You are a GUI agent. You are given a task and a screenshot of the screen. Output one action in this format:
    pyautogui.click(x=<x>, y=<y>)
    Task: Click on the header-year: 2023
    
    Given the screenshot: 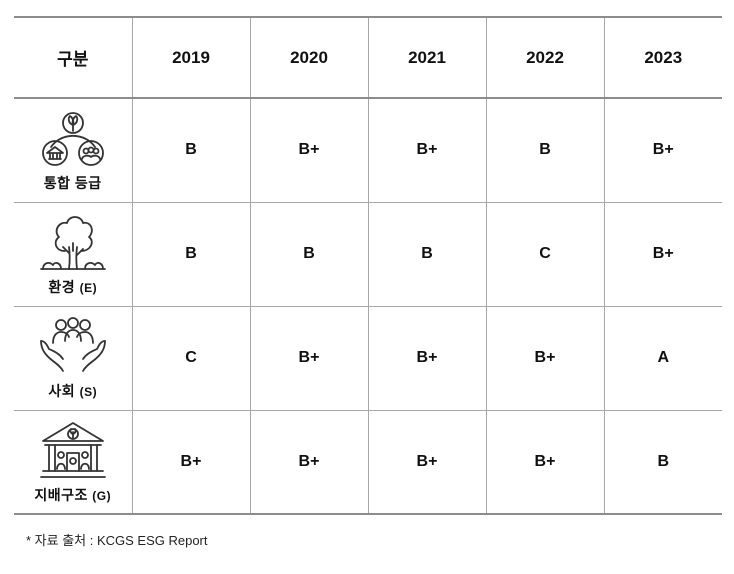 What is the action you would take?
    pyautogui.click(x=663, y=58)
    